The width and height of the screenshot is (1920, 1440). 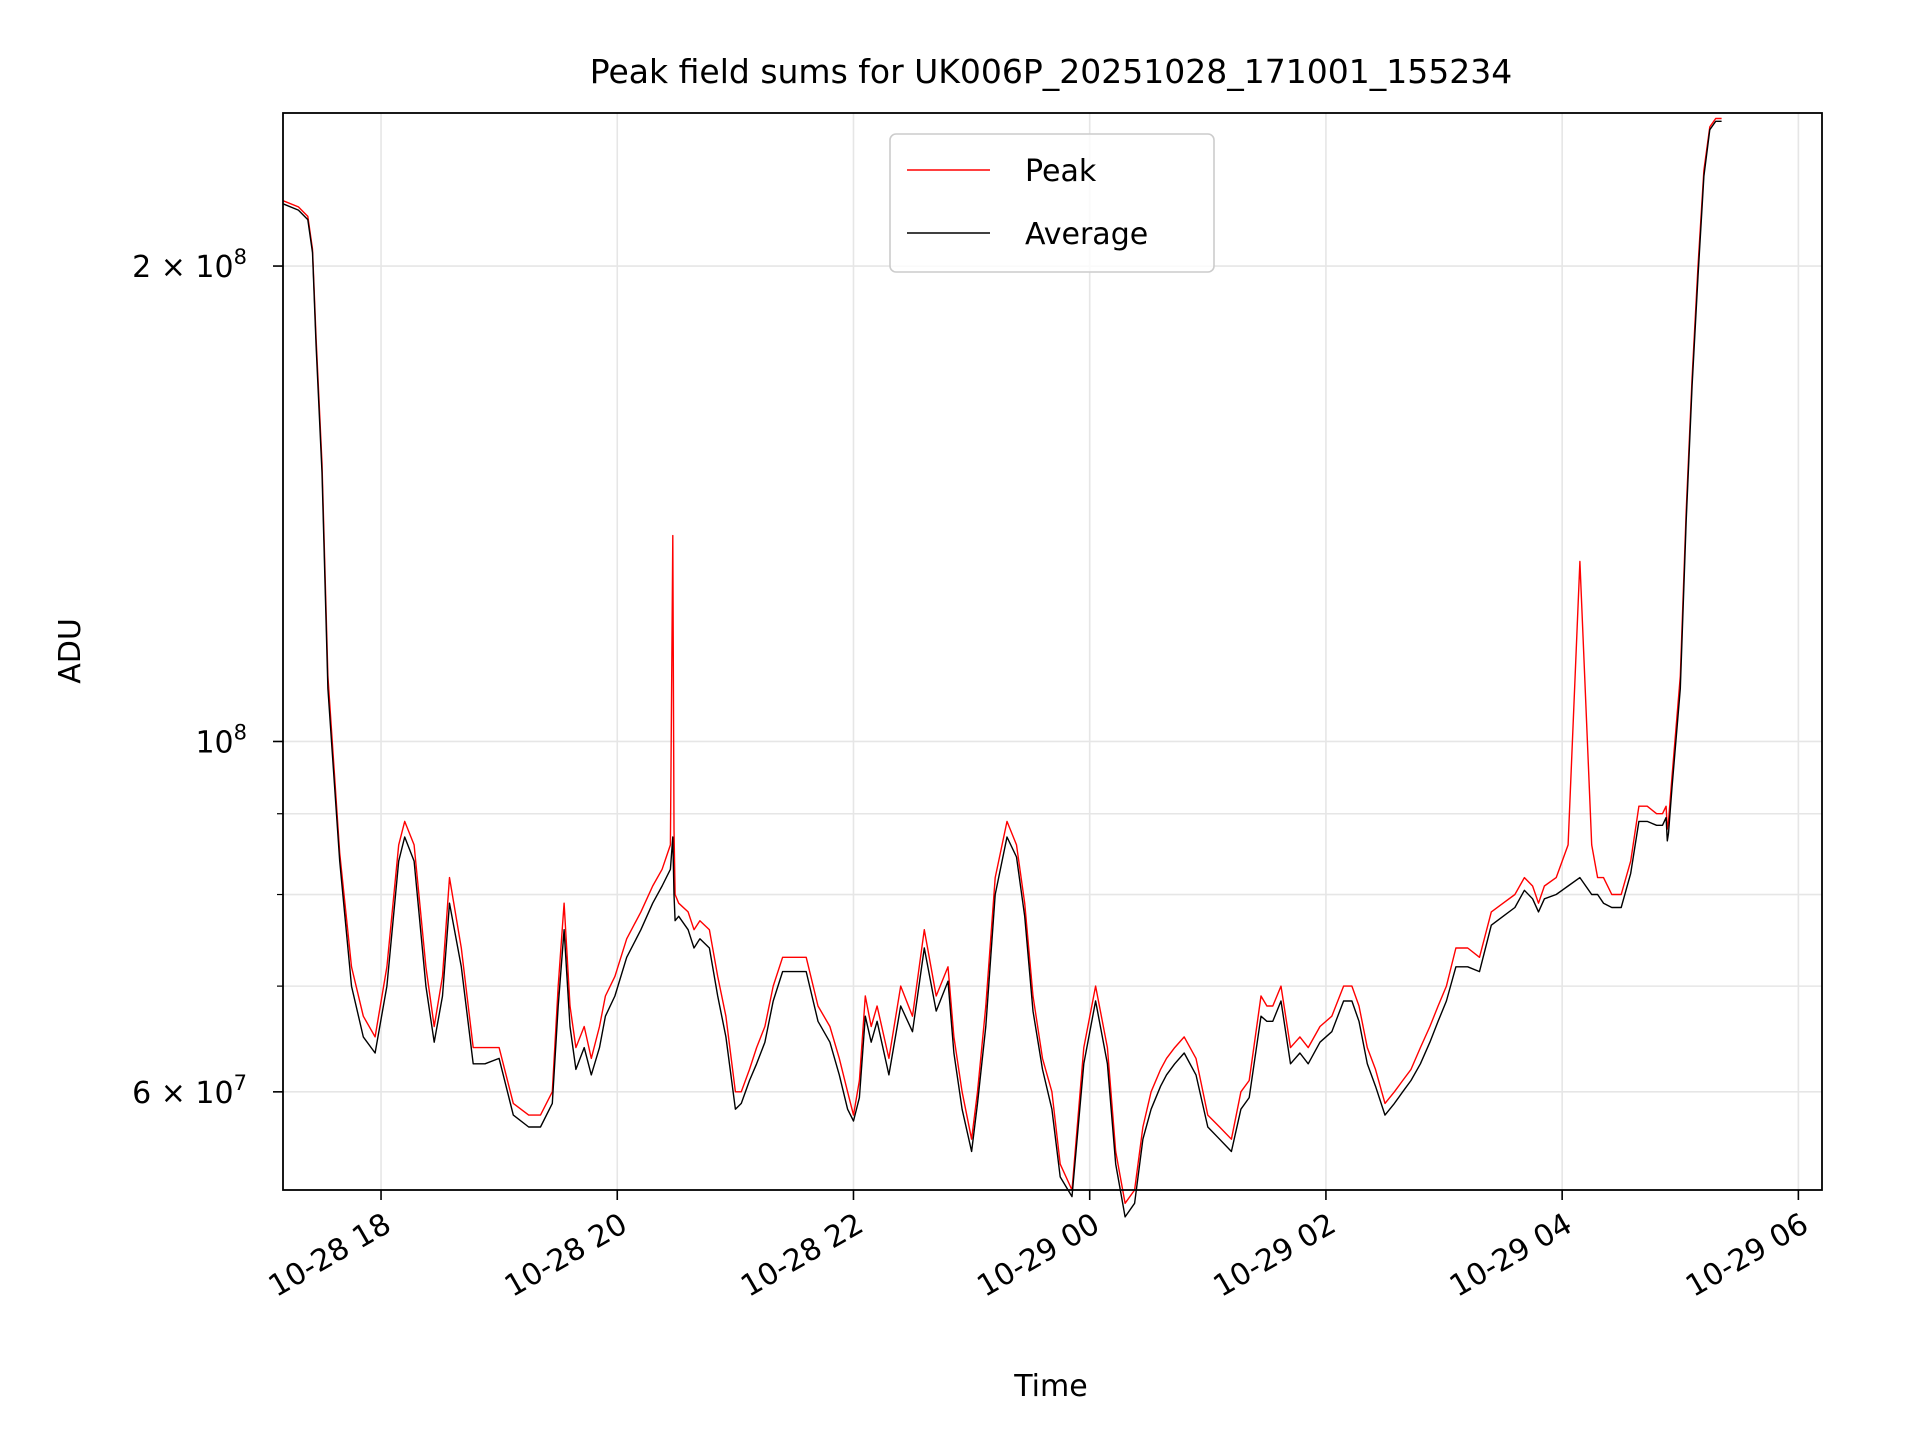 What do you see at coordinates (1061, 171) in the screenshot?
I see `legend-peak-label: Peak` at bounding box center [1061, 171].